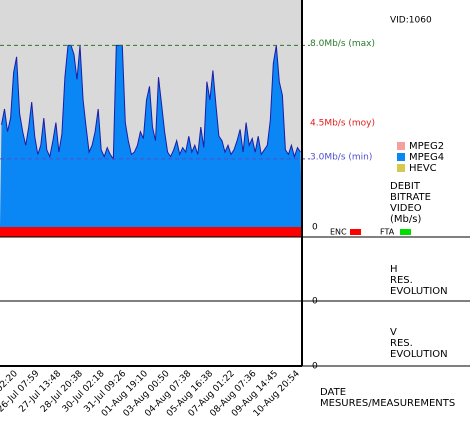 The image size is (470, 434). What do you see at coordinates (419, 280) in the screenshot?
I see `panel-title: H RES. EVOLUTION` at bounding box center [419, 280].